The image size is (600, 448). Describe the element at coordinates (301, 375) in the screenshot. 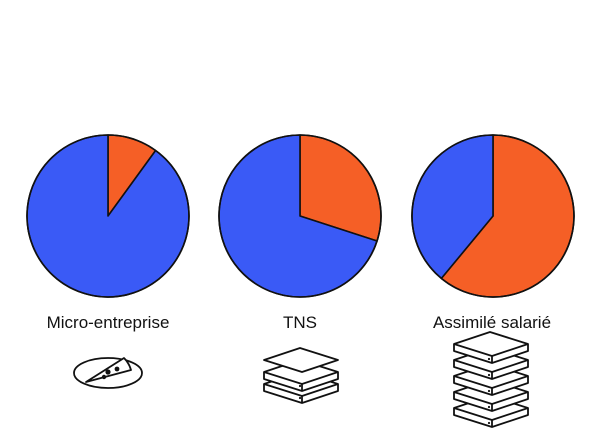

I see `two-pizza-boxes-icon` at that location.